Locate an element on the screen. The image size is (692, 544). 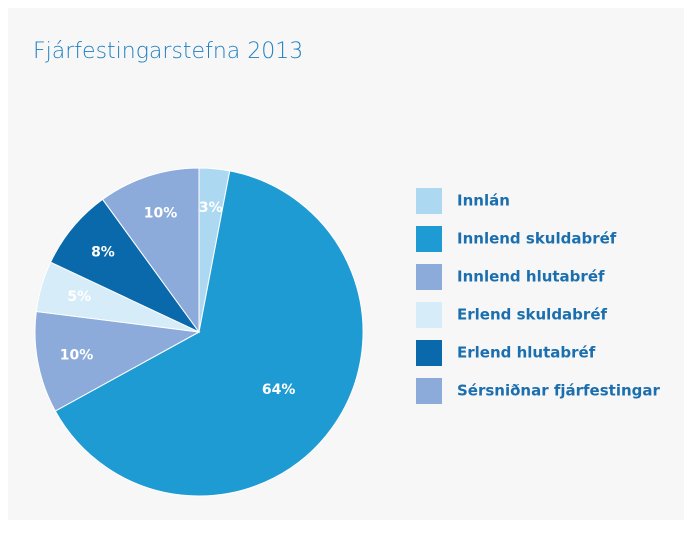
legend-label: Sérsniðnar fjárfestingar is located at coordinates (559, 391).